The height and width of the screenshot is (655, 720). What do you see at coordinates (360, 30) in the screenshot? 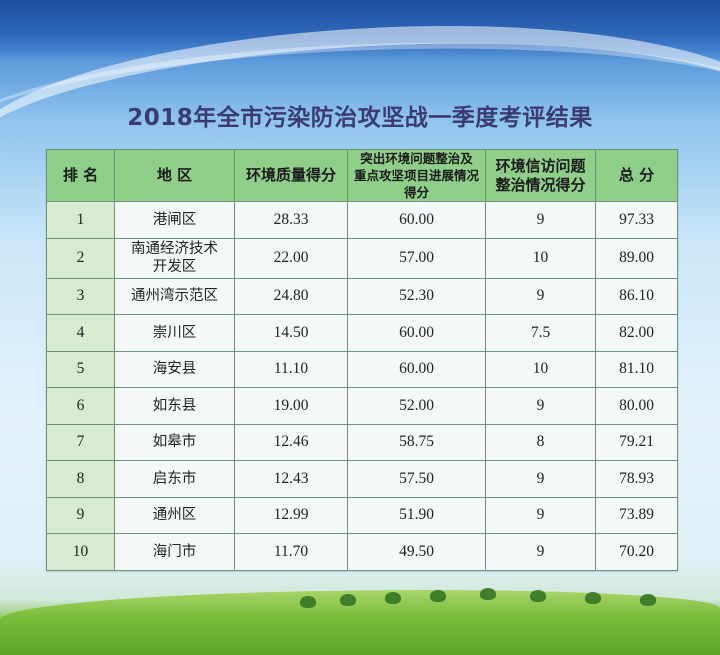
I see `top-blue-band` at bounding box center [360, 30].